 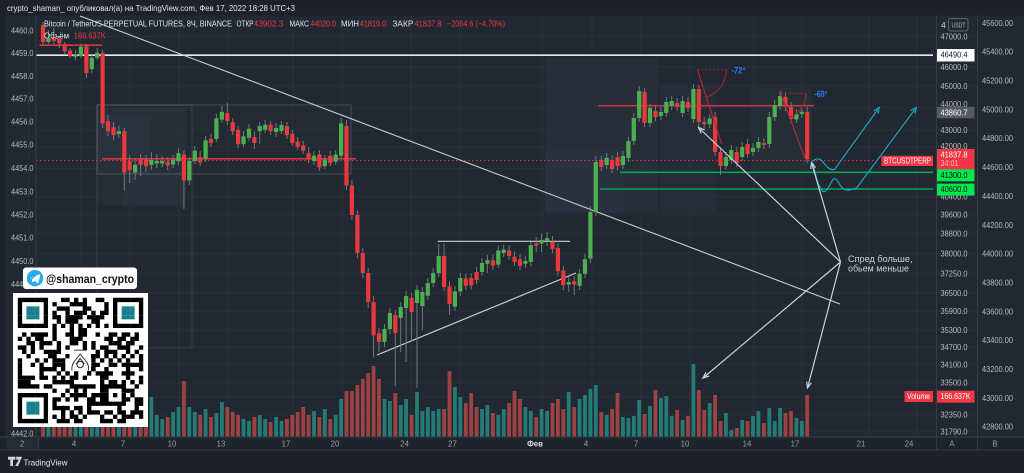 I want to click on svg-text: 4450.0, so click(x=22, y=261).